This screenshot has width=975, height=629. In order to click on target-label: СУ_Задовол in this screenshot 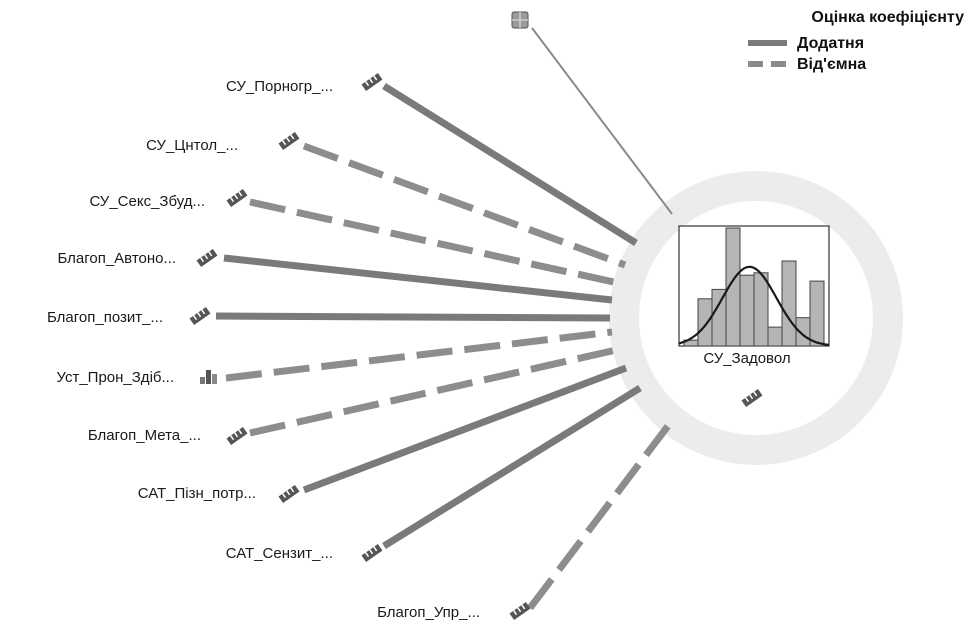, I will do `click(746, 358)`.